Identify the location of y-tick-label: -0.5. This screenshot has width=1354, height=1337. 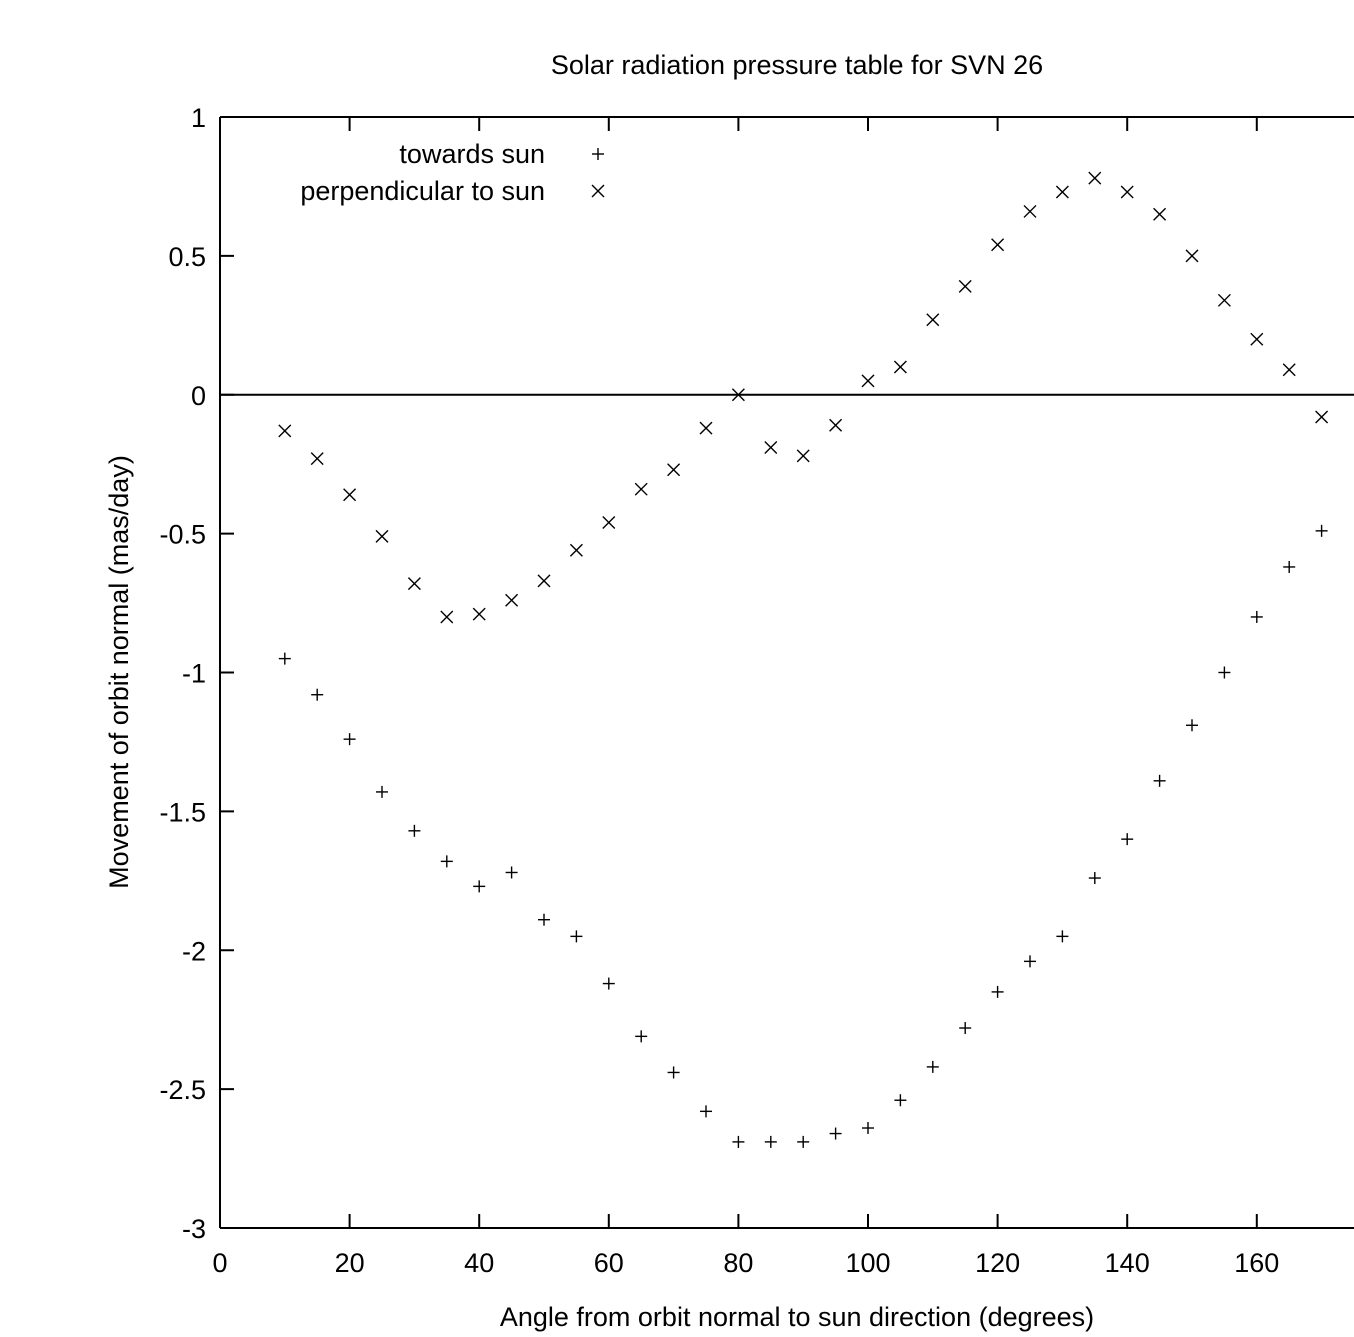
(182, 535).